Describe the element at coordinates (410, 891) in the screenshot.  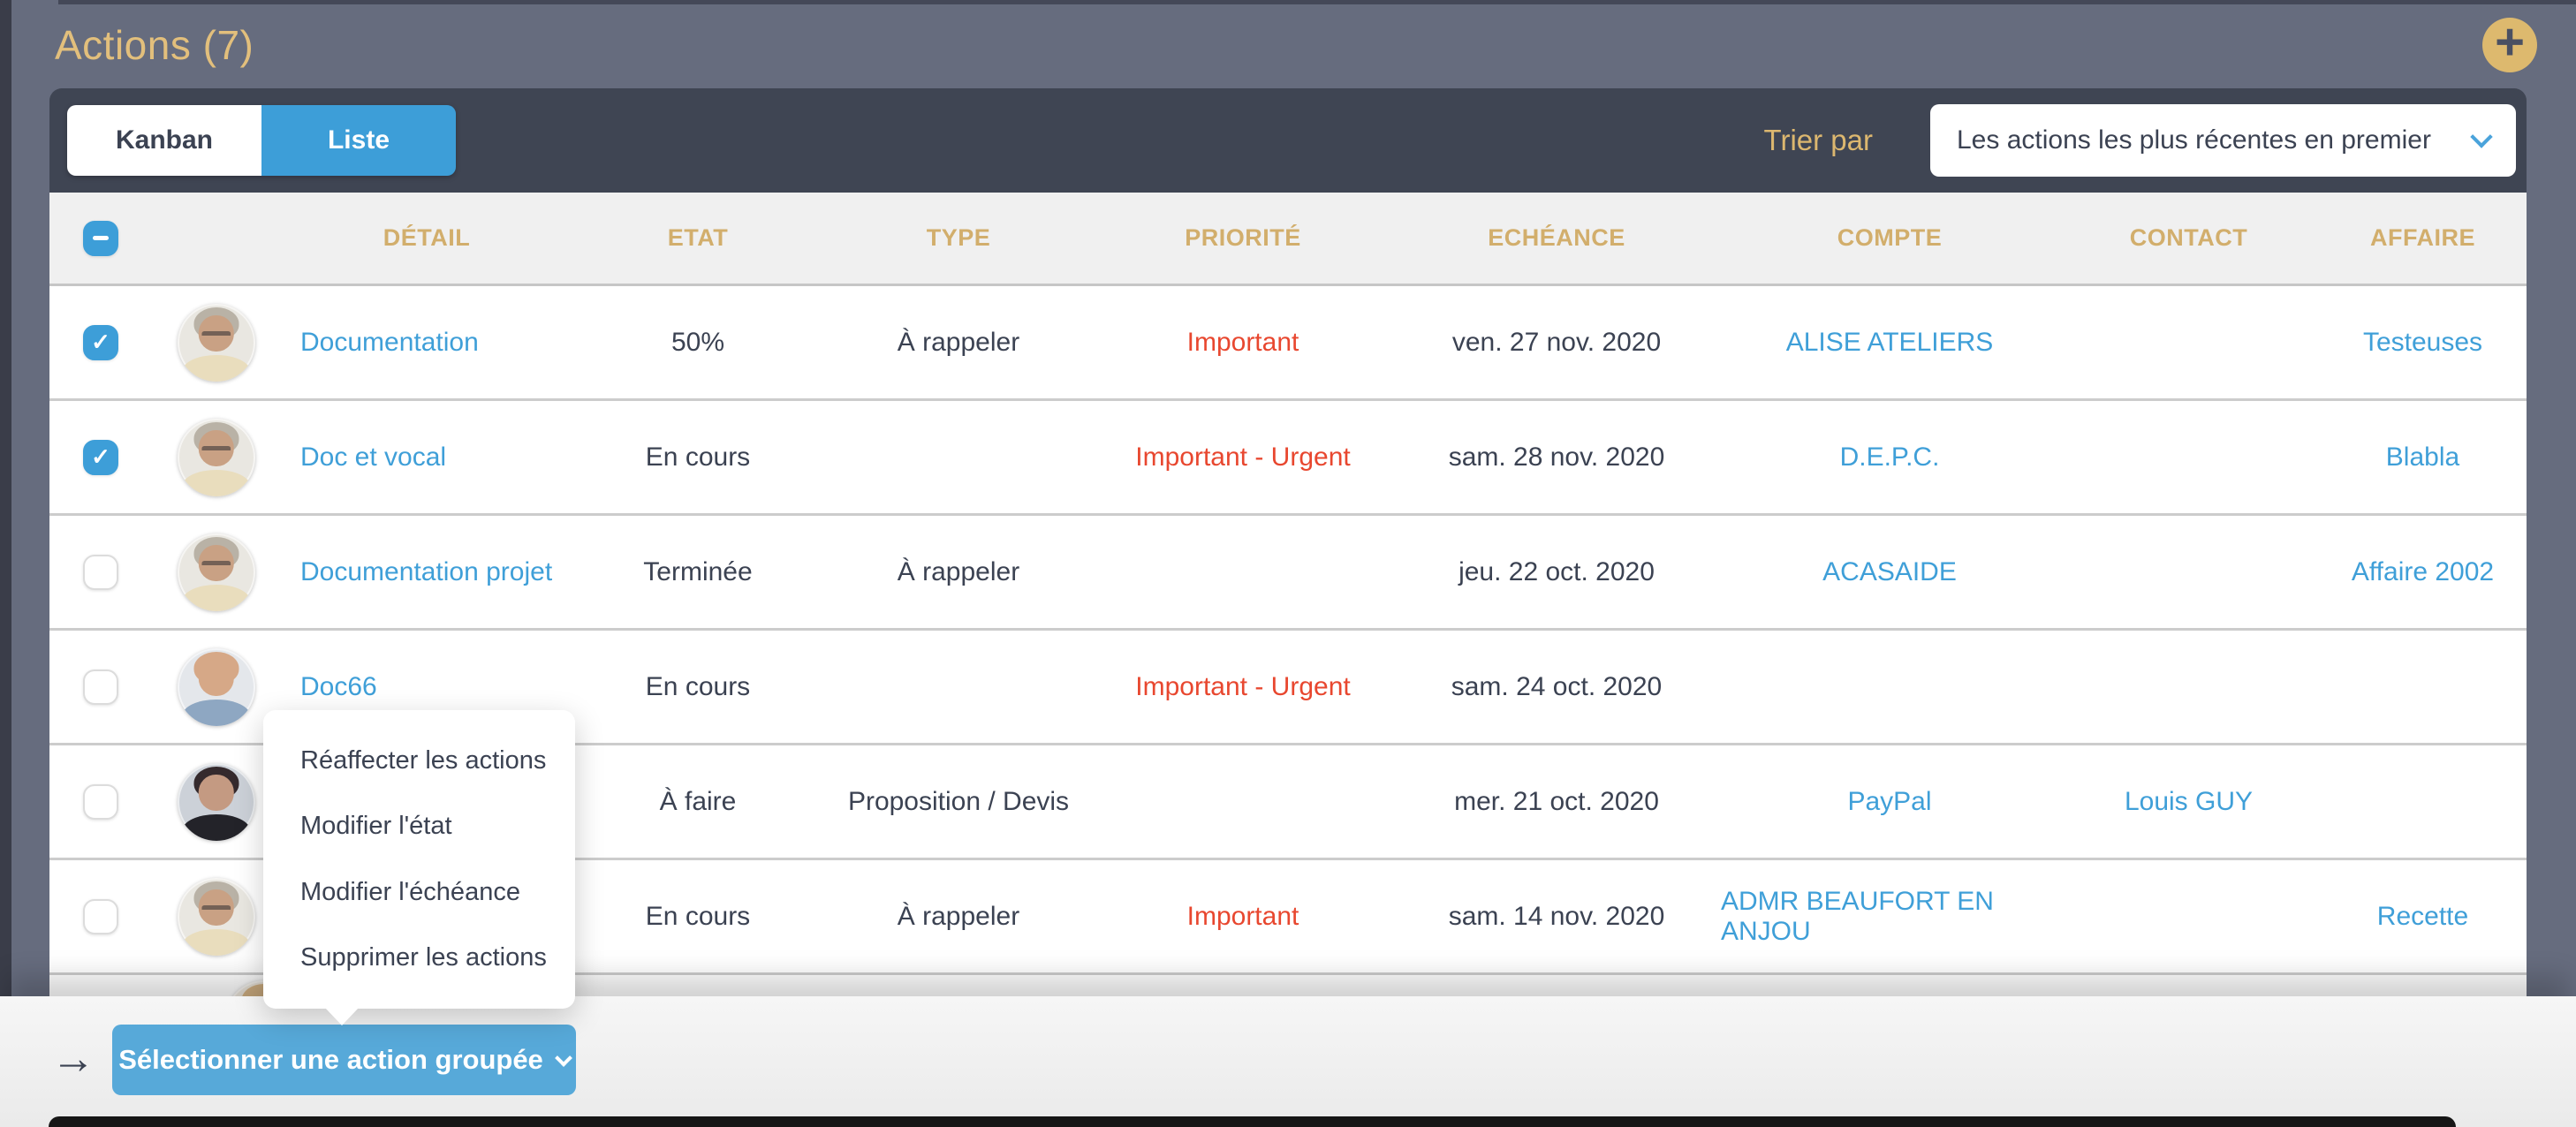
I see `menu-item-edit-due-date: Modifier l'échéance` at that location.